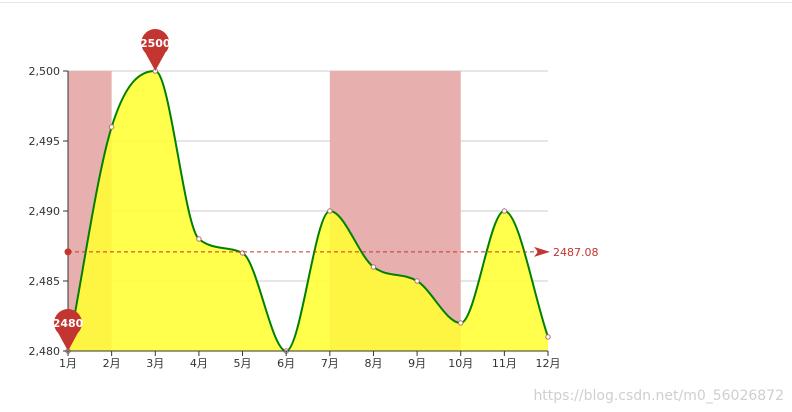 The width and height of the screenshot is (792, 412). Describe the element at coordinates (576, 252) in the screenshot. I see `average-label: 2487.08` at that location.